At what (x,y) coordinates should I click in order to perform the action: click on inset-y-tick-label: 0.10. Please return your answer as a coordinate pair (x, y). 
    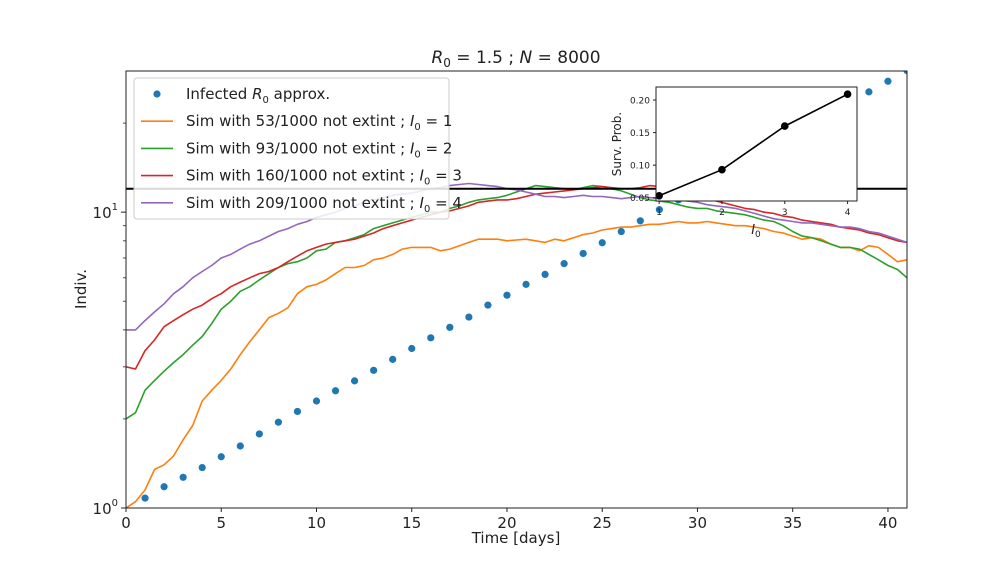
    Looking at the image, I should click on (640, 167).